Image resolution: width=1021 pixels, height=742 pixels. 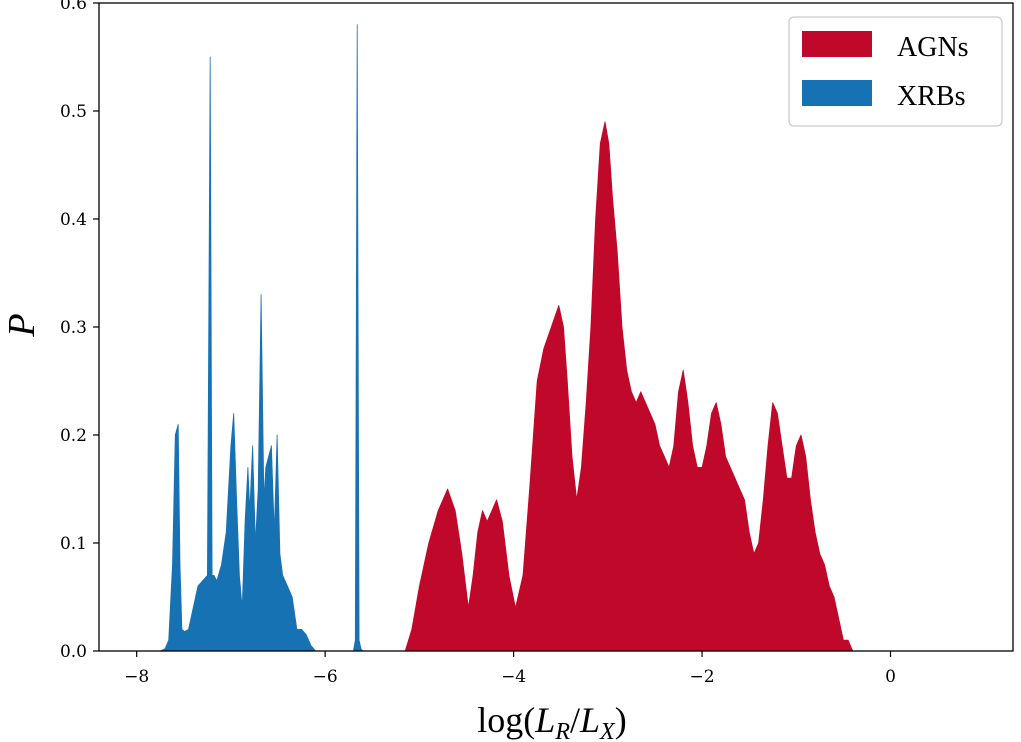 I want to click on y-tick-label: 0.2, so click(x=73, y=436).